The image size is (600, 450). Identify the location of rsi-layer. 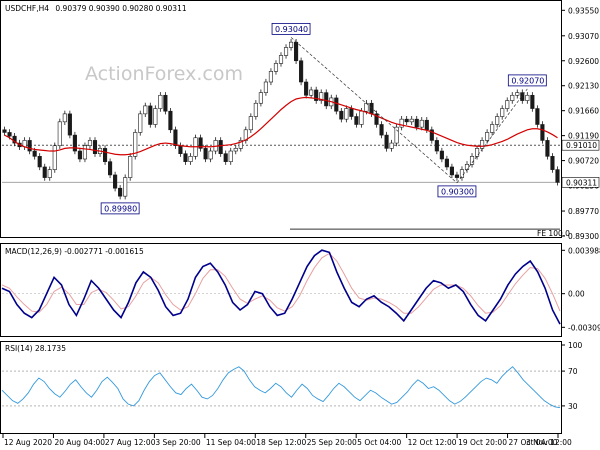
(281, 387).